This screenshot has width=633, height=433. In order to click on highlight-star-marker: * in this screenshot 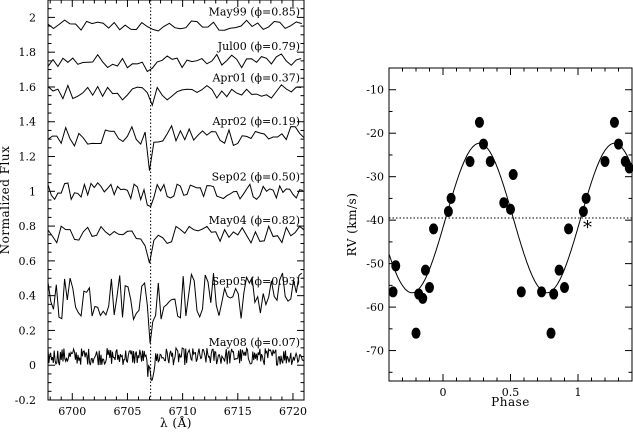, I will do `click(587, 228)`.